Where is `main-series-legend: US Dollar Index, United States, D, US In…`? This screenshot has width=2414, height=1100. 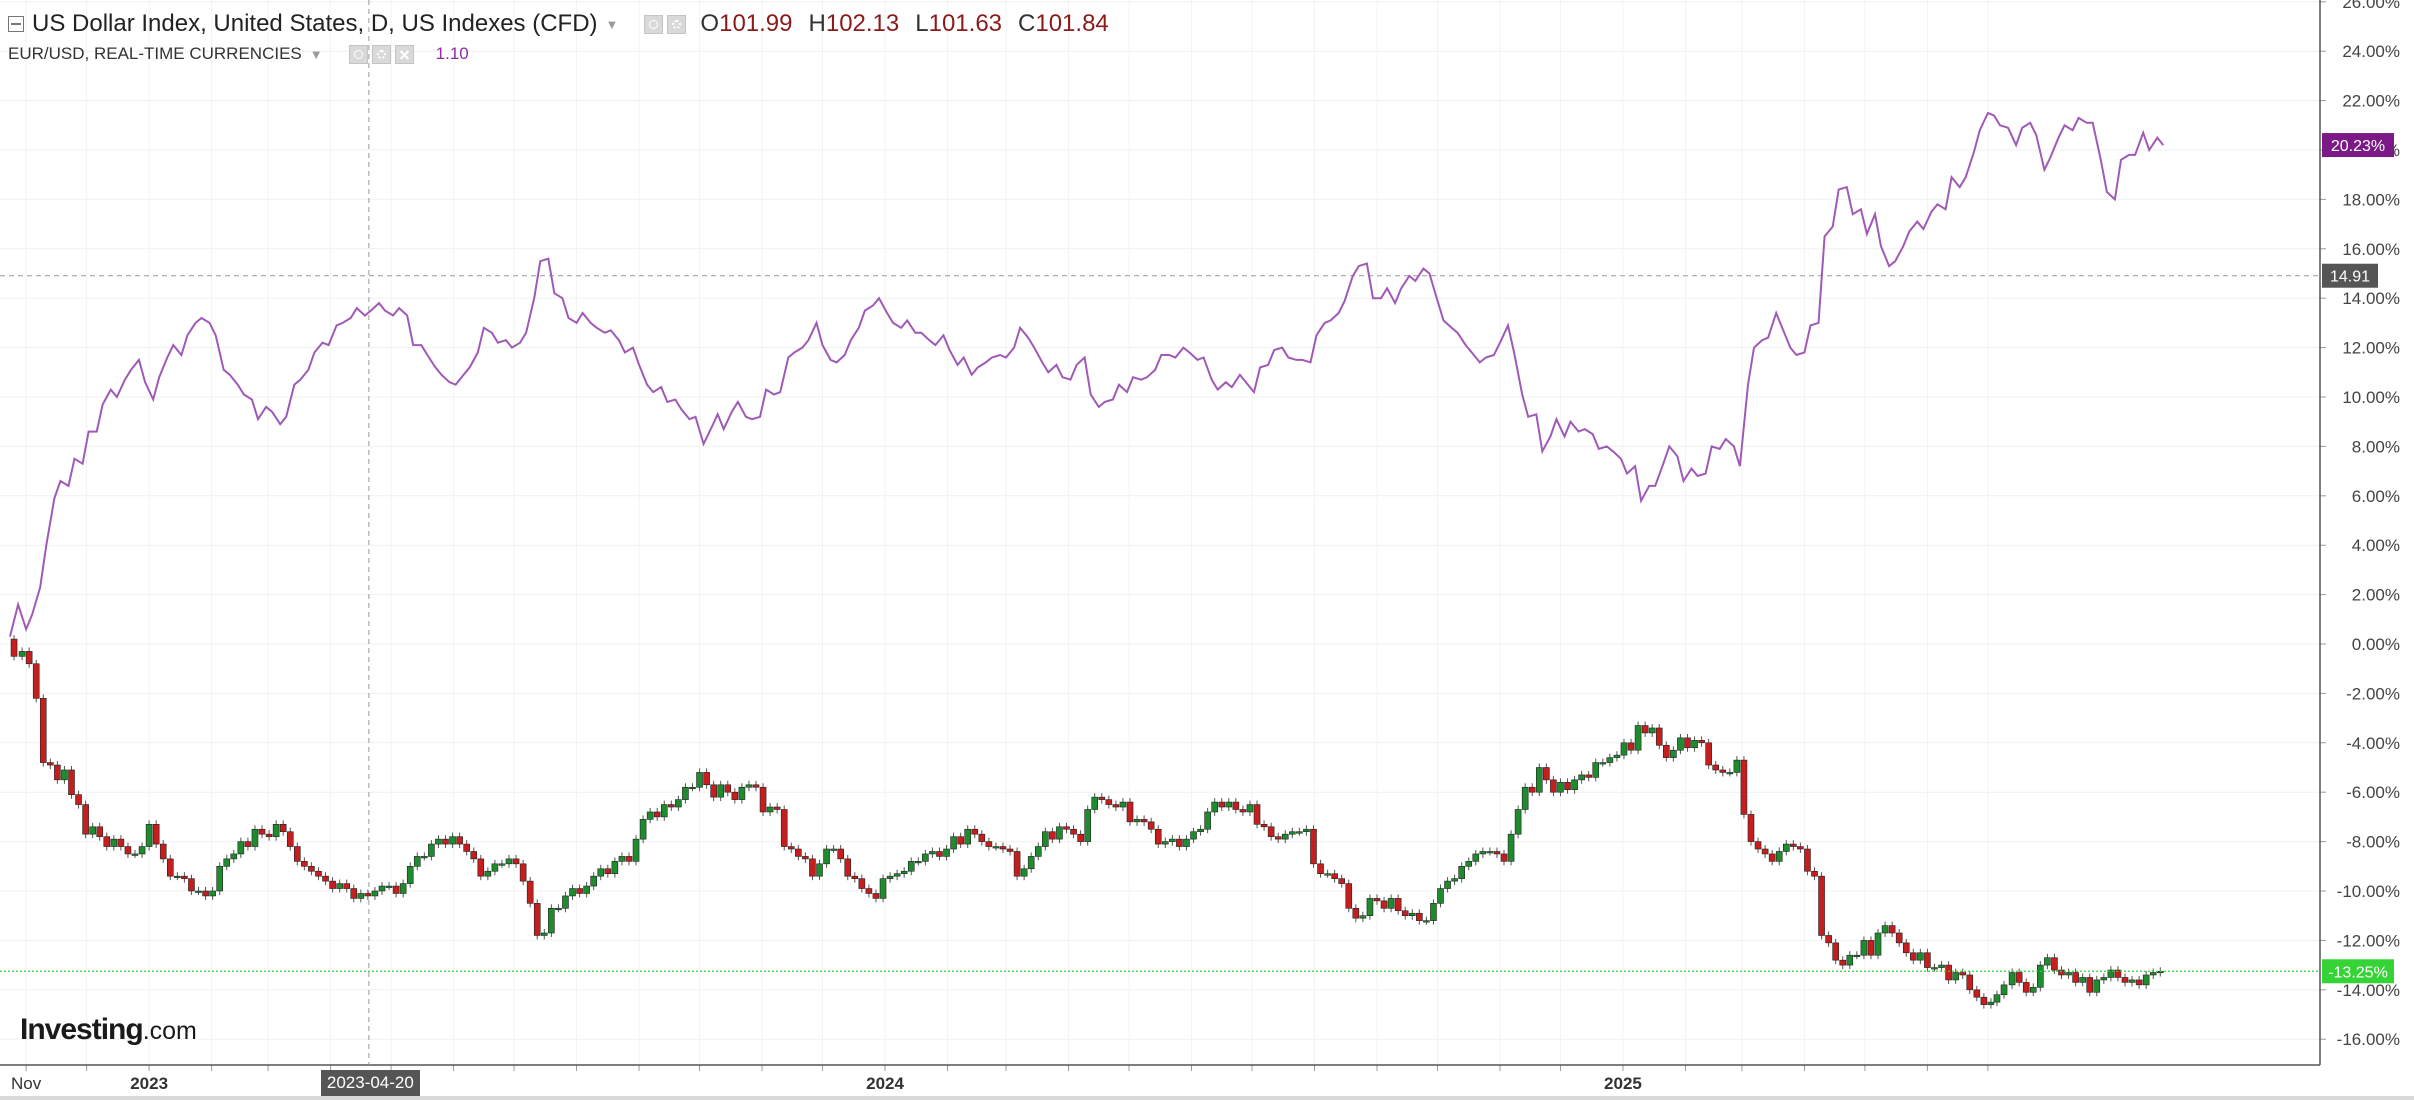
main-series-legend: US Dollar Index, United States, D, US In… is located at coordinates (558, 24).